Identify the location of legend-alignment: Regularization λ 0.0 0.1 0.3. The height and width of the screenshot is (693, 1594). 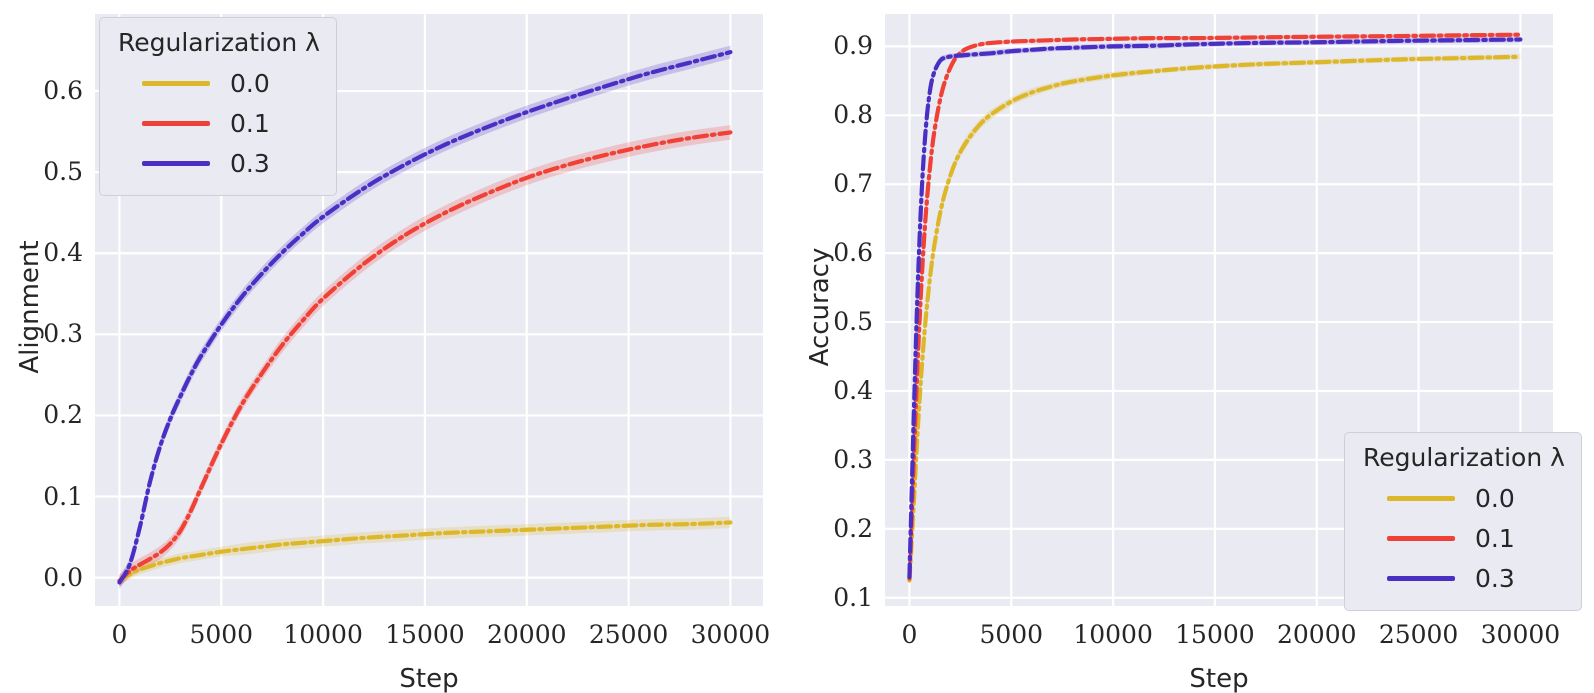
(218, 106).